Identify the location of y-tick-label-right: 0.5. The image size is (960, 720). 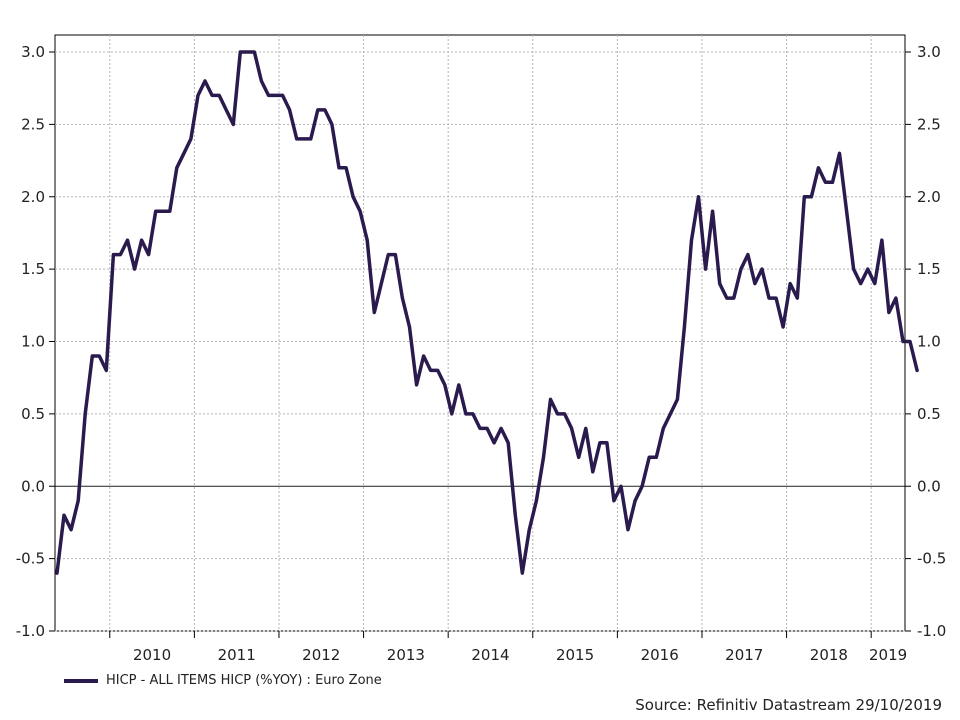
(929, 414).